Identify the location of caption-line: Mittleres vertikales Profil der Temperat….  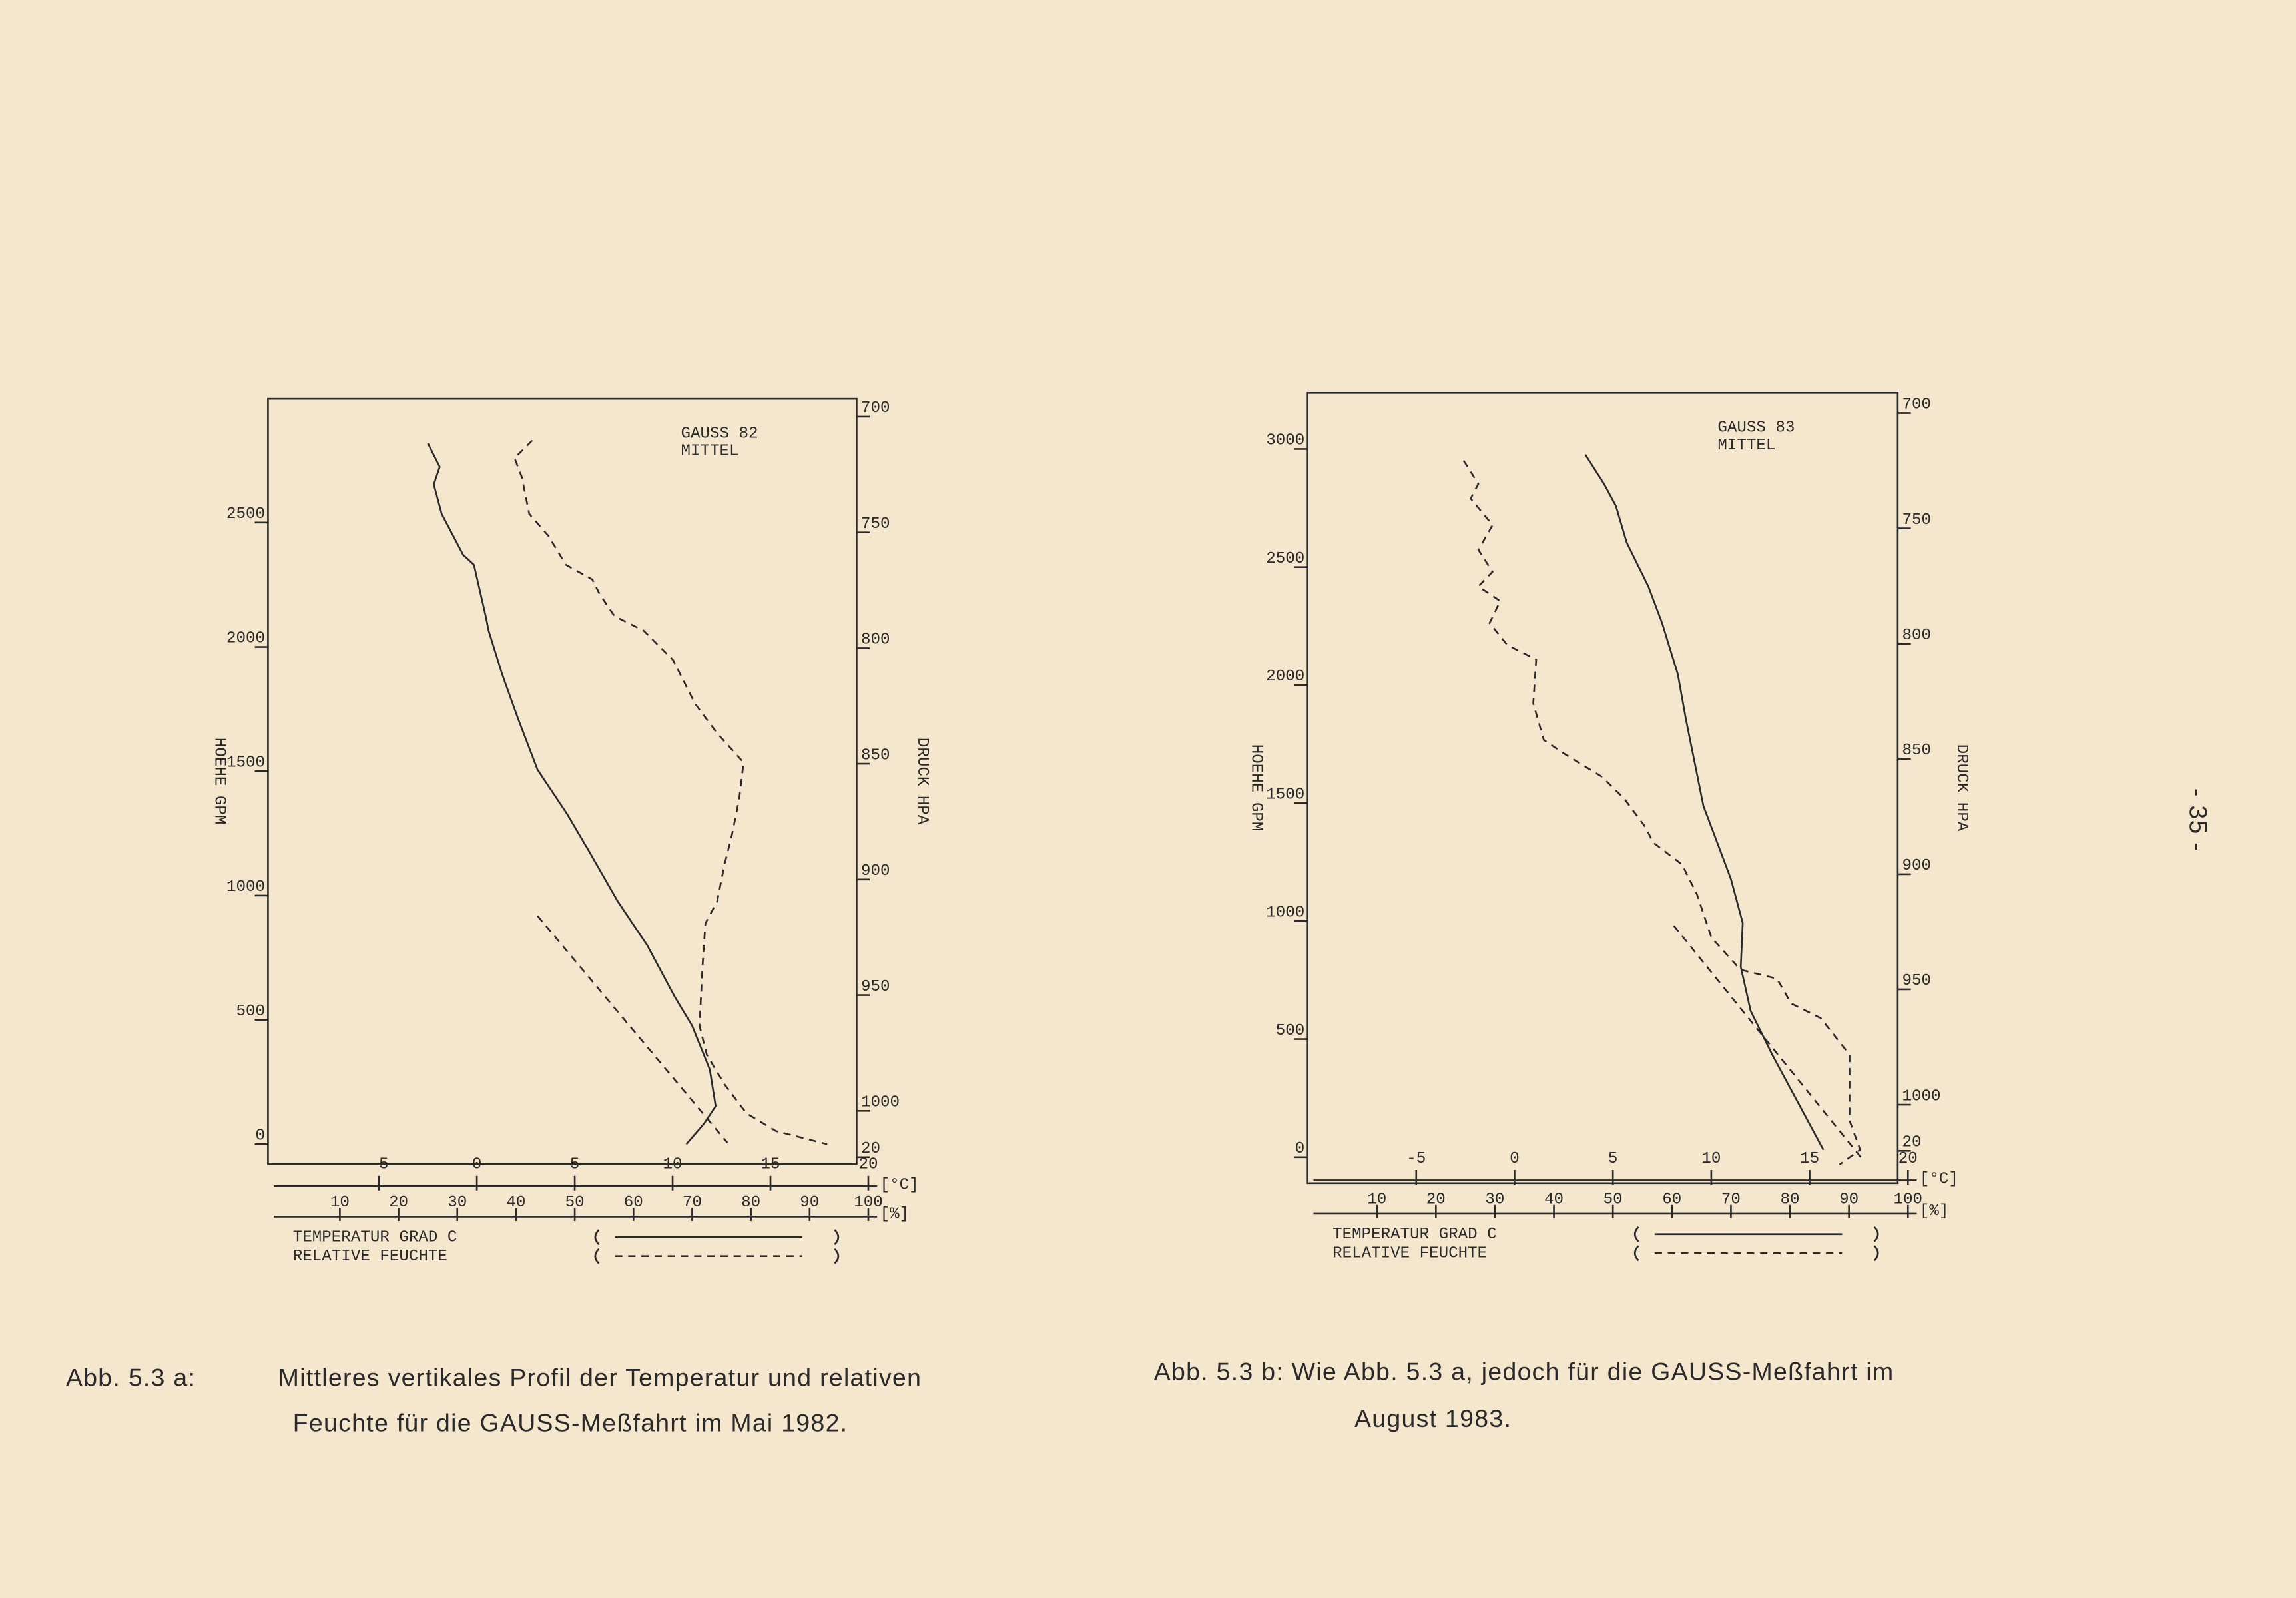
(600, 1377).